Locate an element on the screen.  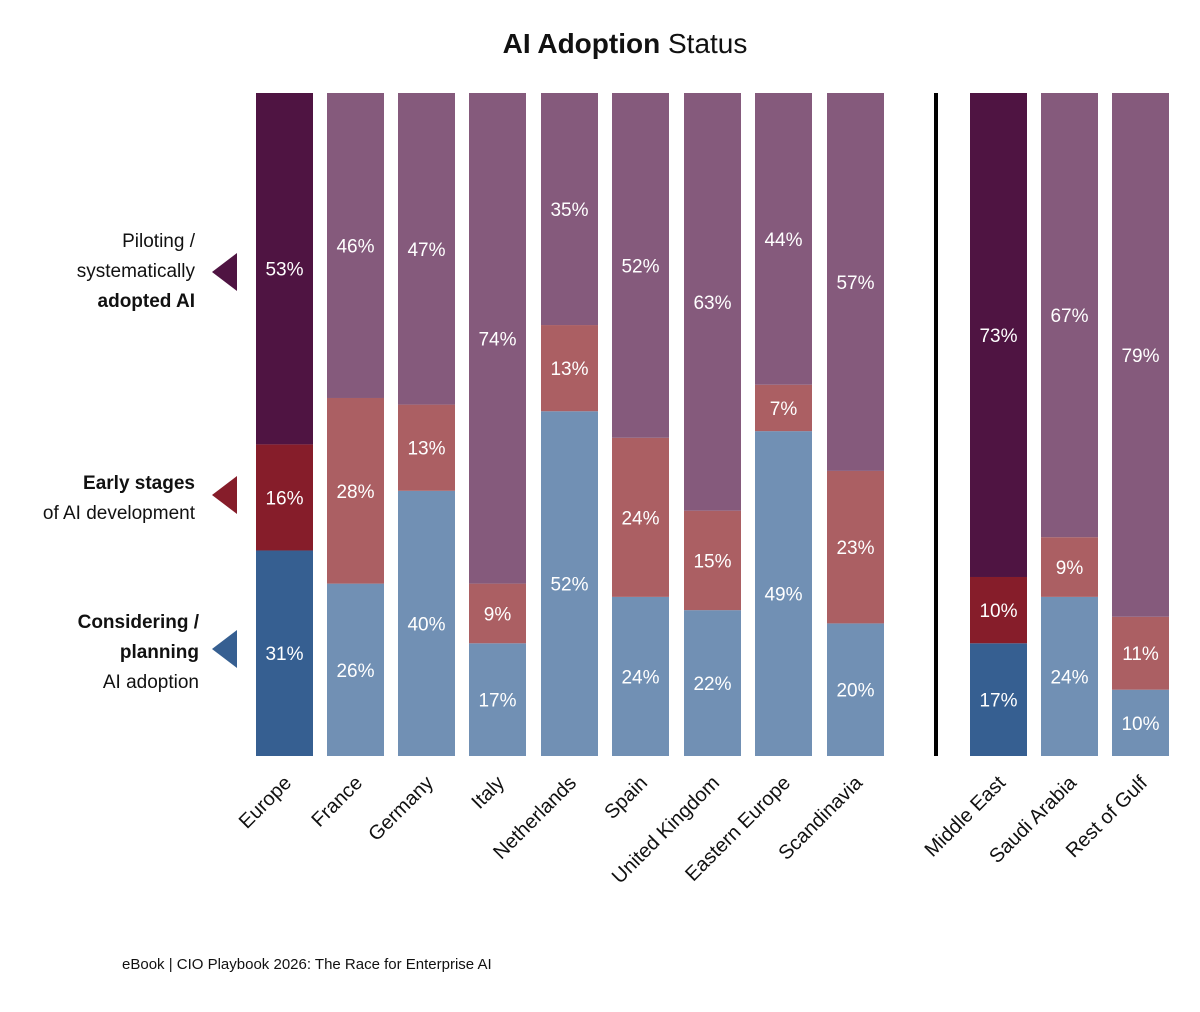
legend-piloting: Piloting / systematically adopted AI is located at coordinates (136, 272).